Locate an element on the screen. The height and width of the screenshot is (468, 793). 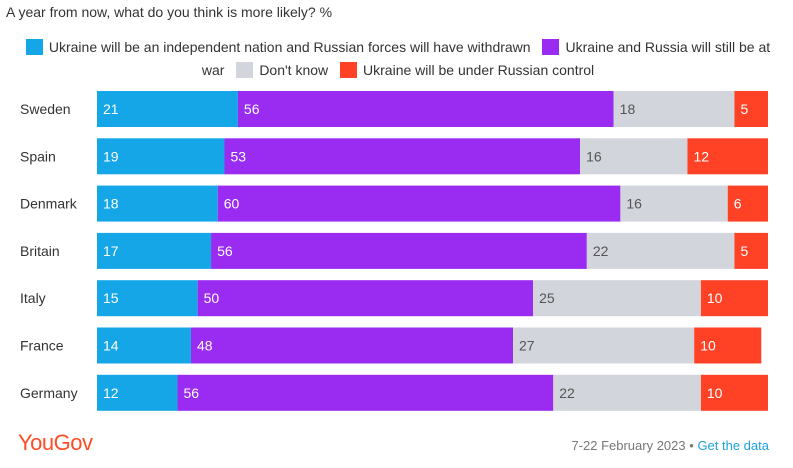
value-label-germany-series-1: 56 is located at coordinates (192, 393).